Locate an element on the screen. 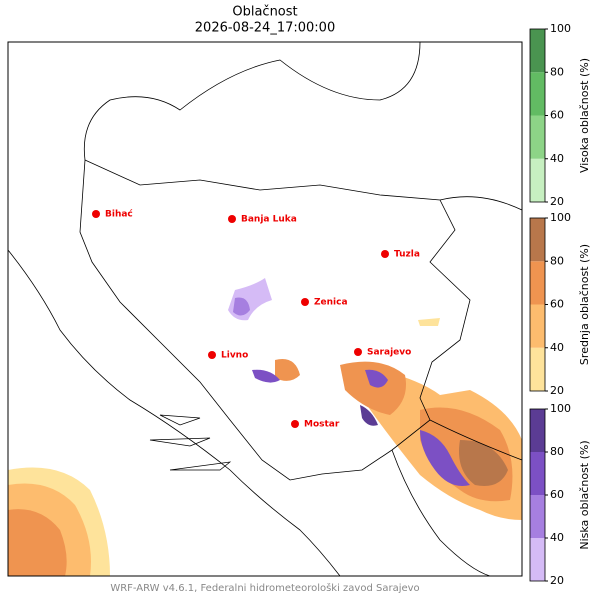 The height and width of the screenshot is (600, 600). colorbar-label: Niska oblačnost (%) is located at coordinates (584, 494).